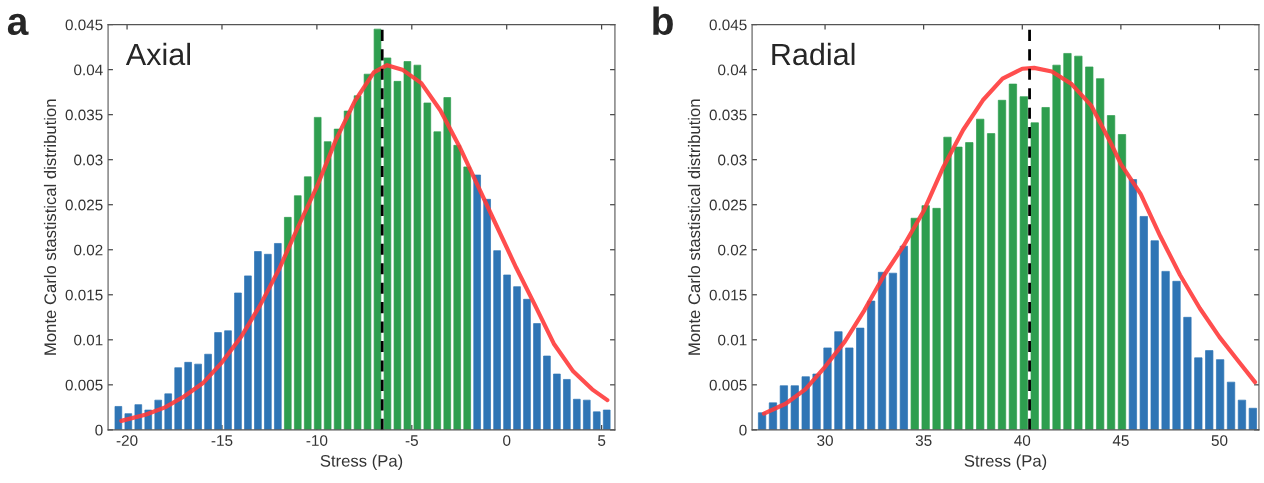 The image size is (1264, 483). Describe the element at coordinates (663, 21) in the screenshot. I see `chart-title: b` at that location.